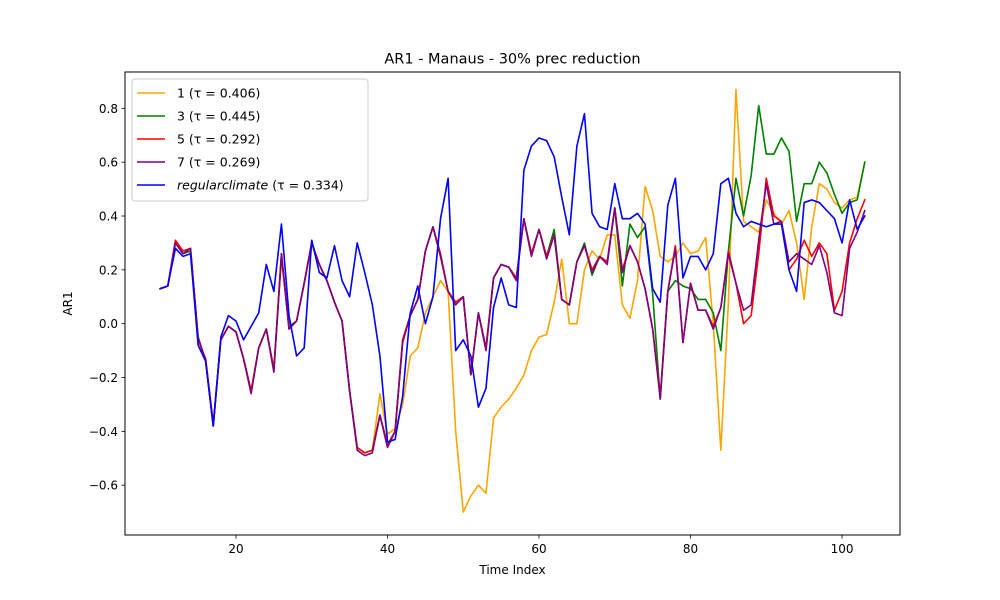 This screenshot has width=1000, height=600. Describe the element at coordinates (181, 93) in the screenshot. I see `legend-series-name: 1` at that location.